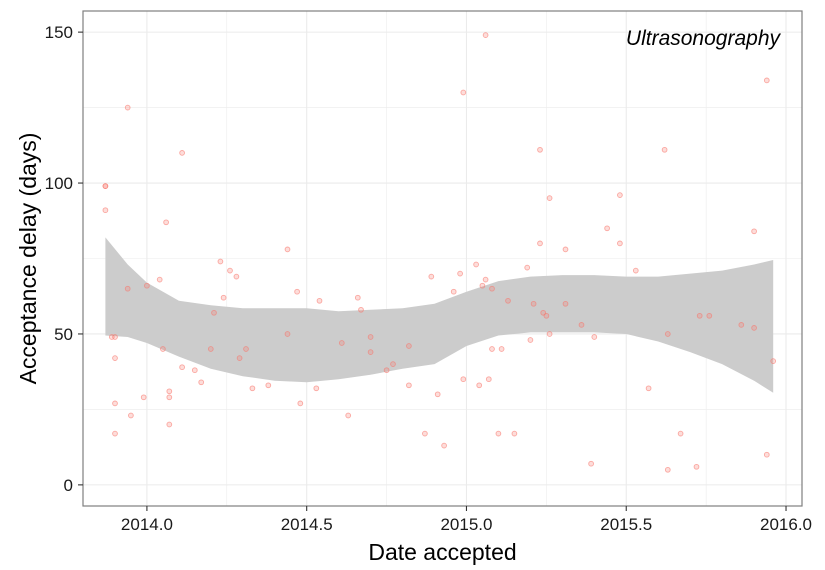 This screenshot has height=570, width=825. Describe the element at coordinates (147, 524) in the screenshot. I see `x-tick-label: 2014.0` at that location.